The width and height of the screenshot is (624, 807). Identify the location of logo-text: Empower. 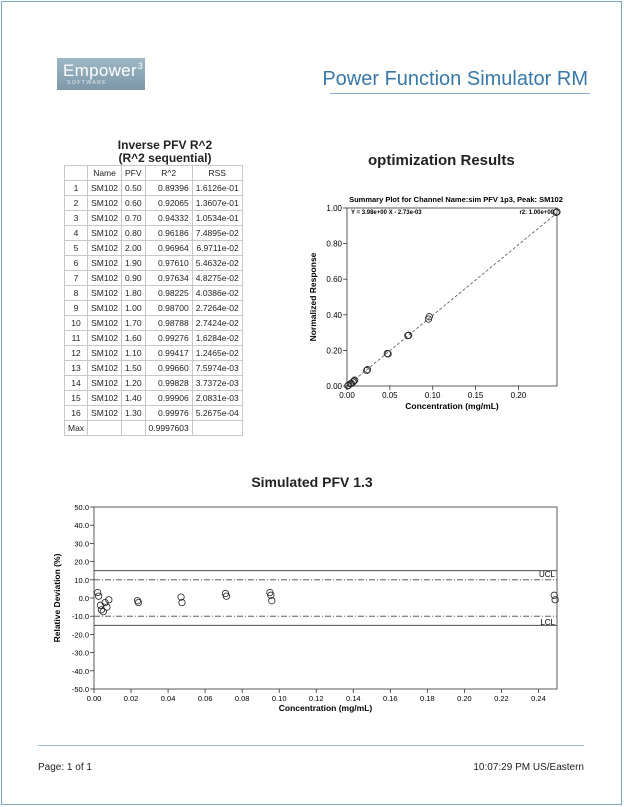
(100, 70).